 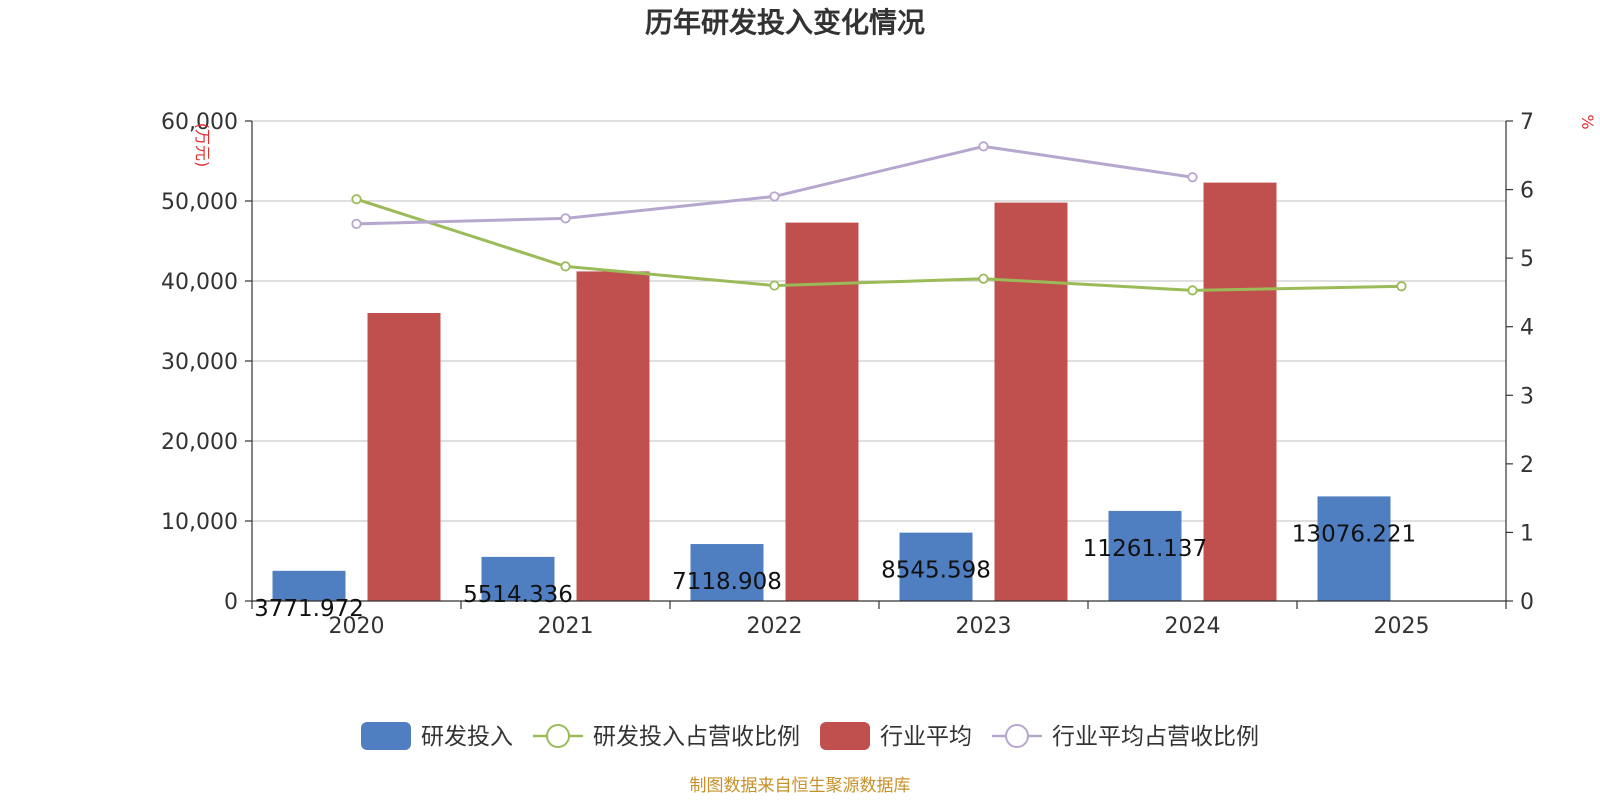 I want to click on right-axis-tick-label: 4, so click(x=1527, y=328).